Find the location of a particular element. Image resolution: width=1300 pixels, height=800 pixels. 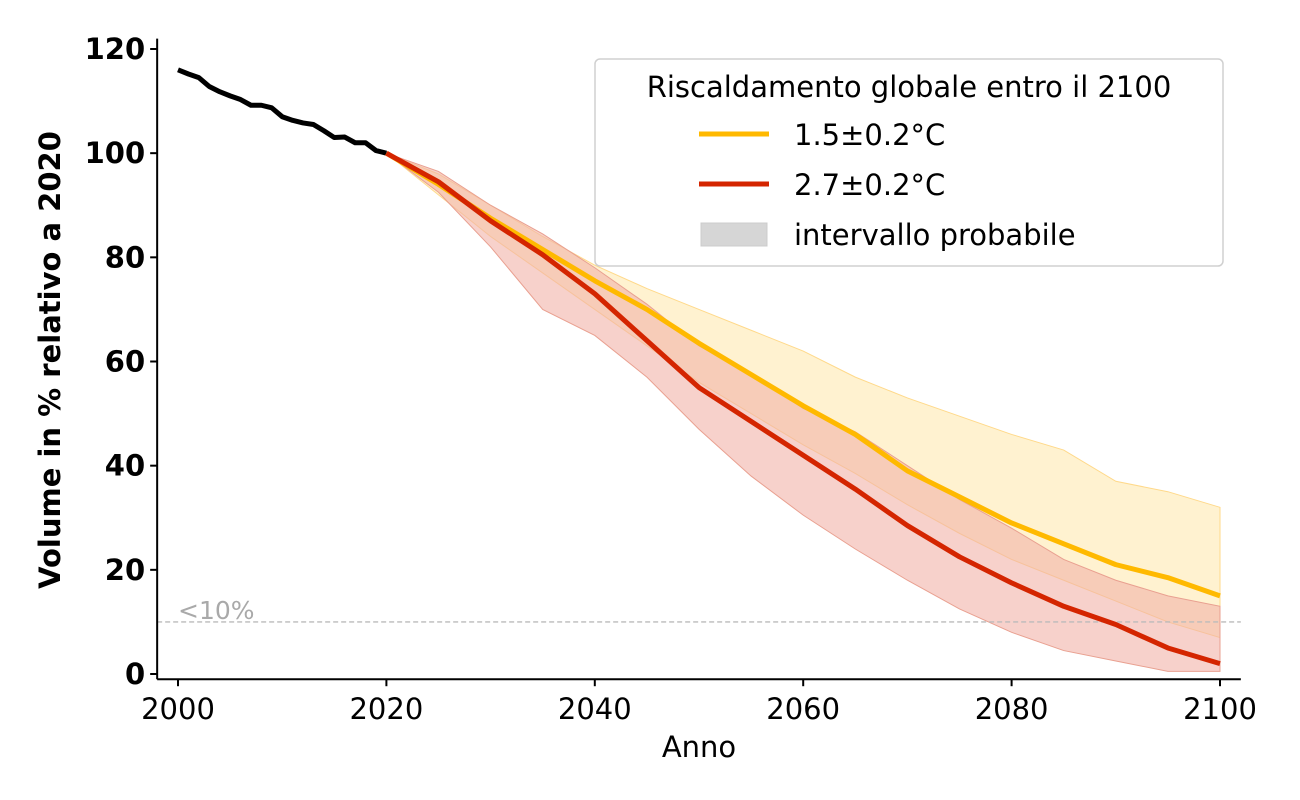

legend-entry-1-5: 1.5±0.2°C is located at coordinates (822, 135).